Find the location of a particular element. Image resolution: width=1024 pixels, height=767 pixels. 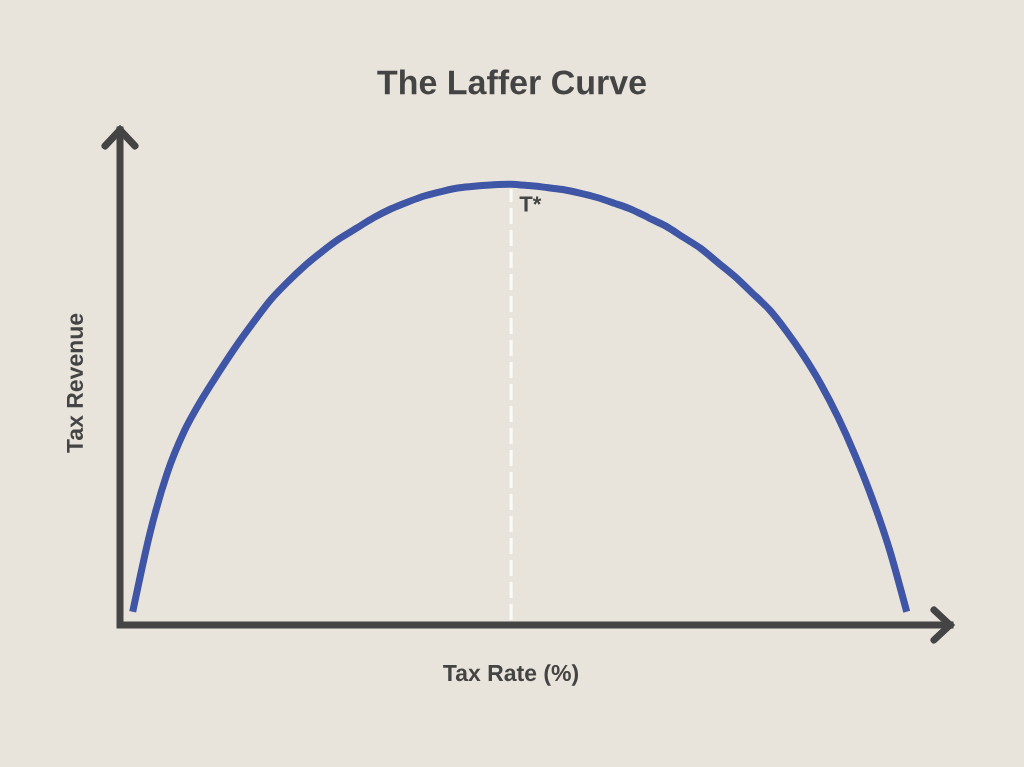

y-axis-title: Tax Revenue is located at coordinates (75, 383).